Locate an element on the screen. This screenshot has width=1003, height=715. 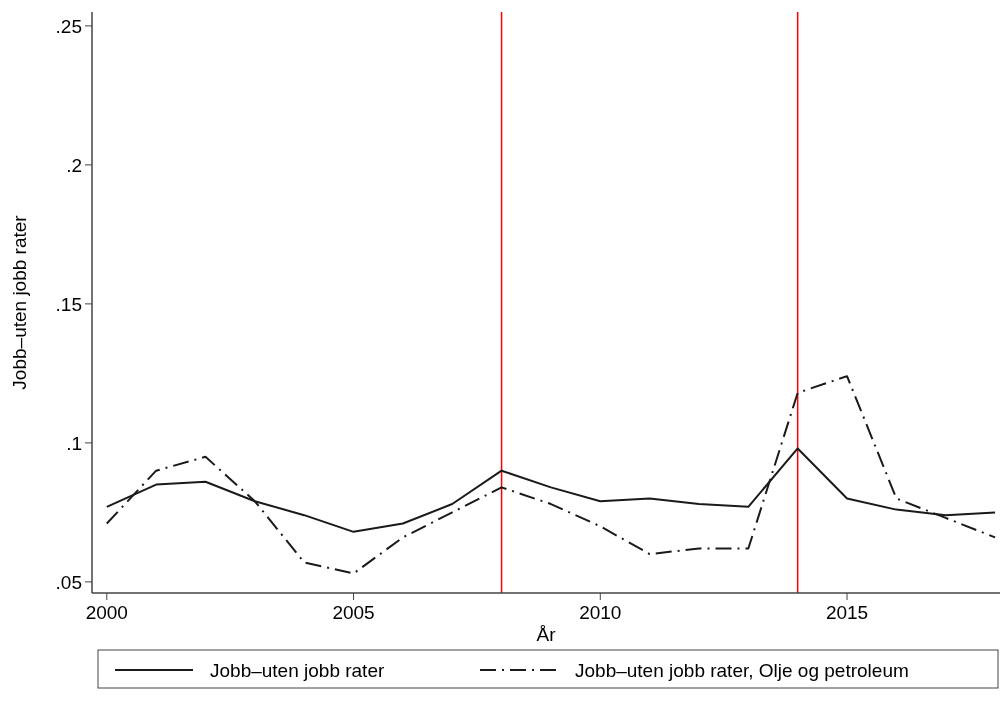
x-tick-label: 2015 is located at coordinates (847, 612).